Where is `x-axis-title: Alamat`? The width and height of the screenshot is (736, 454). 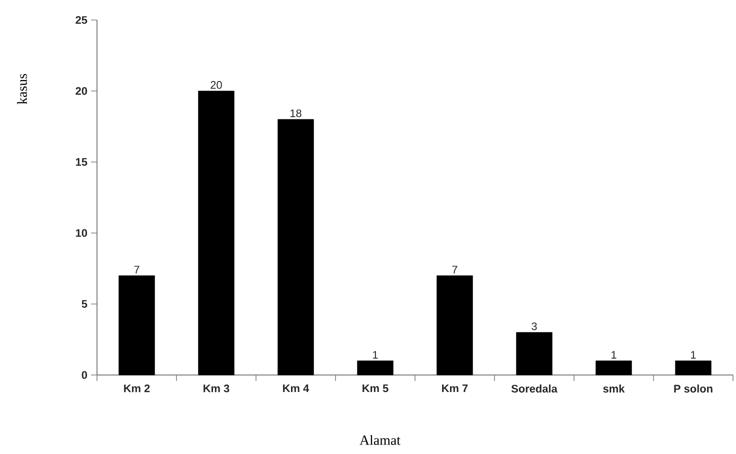
x-axis-title: Alamat is located at coordinates (380, 440).